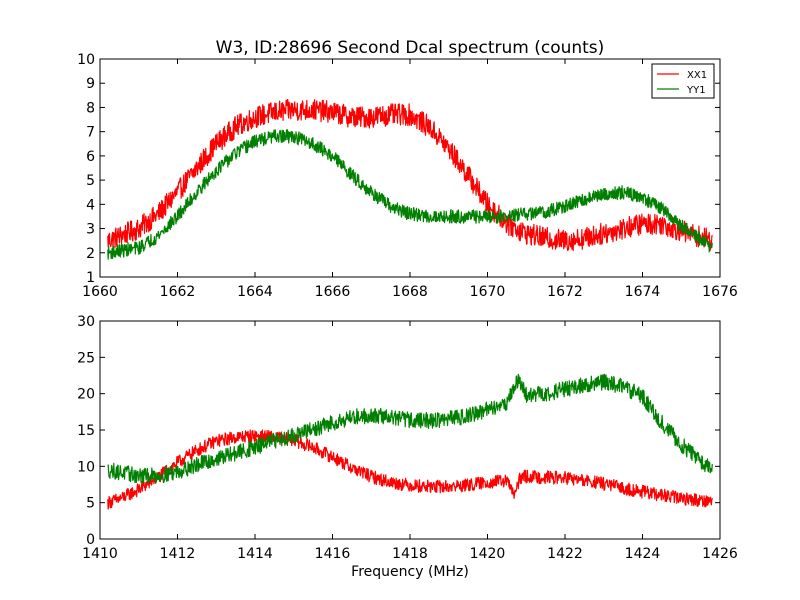 The width and height of the screenshot is (800, 600). I want to click on x-tick-label-bottom: 1418, so click(410, 554).